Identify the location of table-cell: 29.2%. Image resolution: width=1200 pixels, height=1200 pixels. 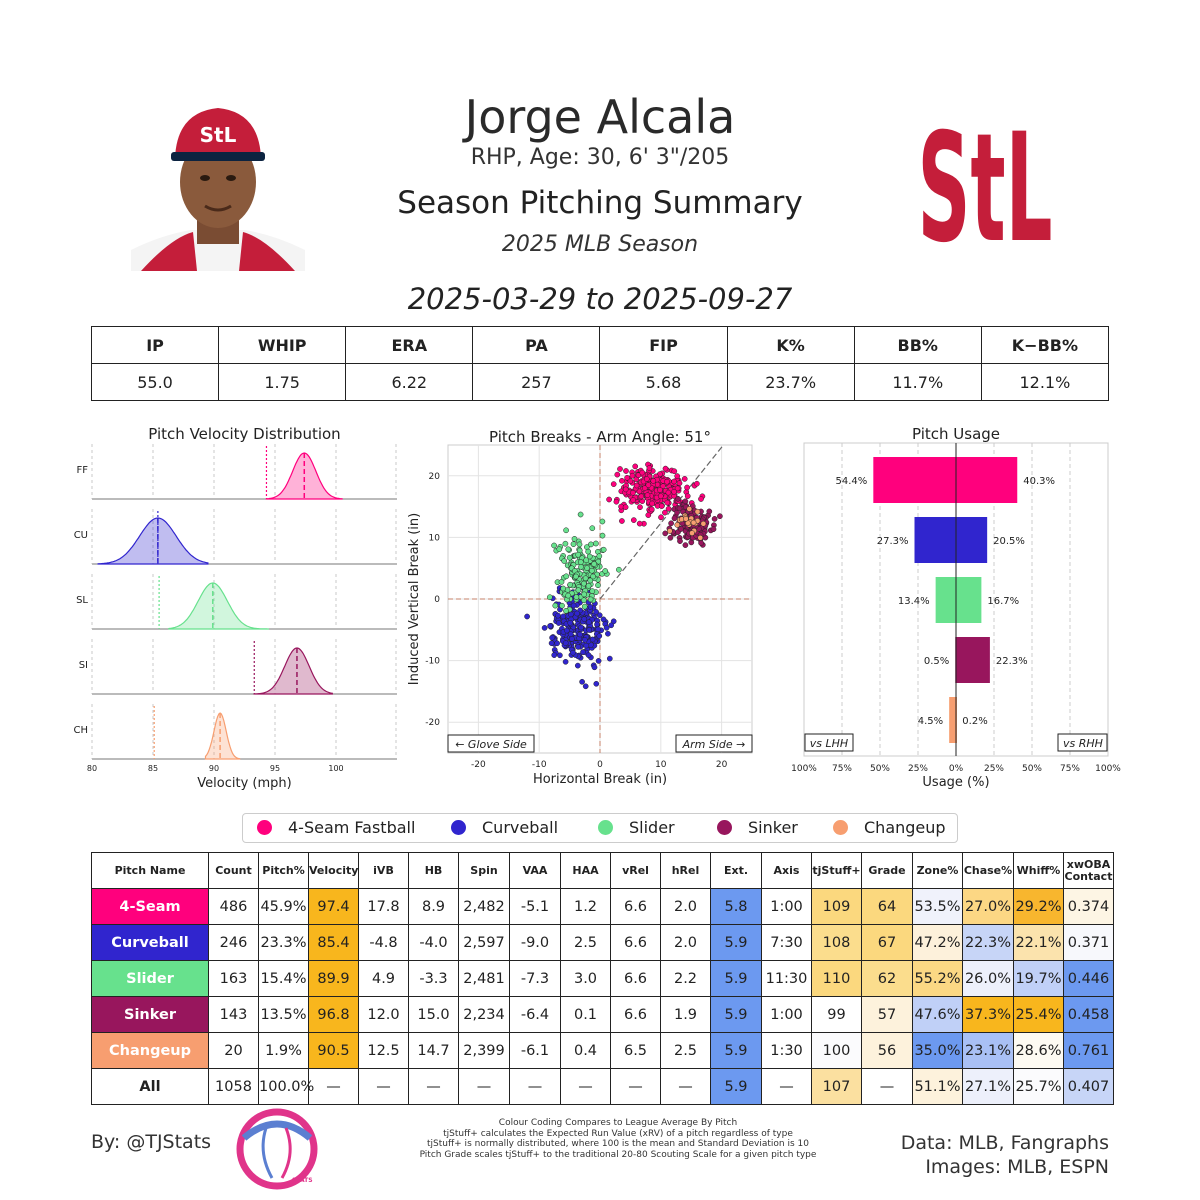
(1038, 906).